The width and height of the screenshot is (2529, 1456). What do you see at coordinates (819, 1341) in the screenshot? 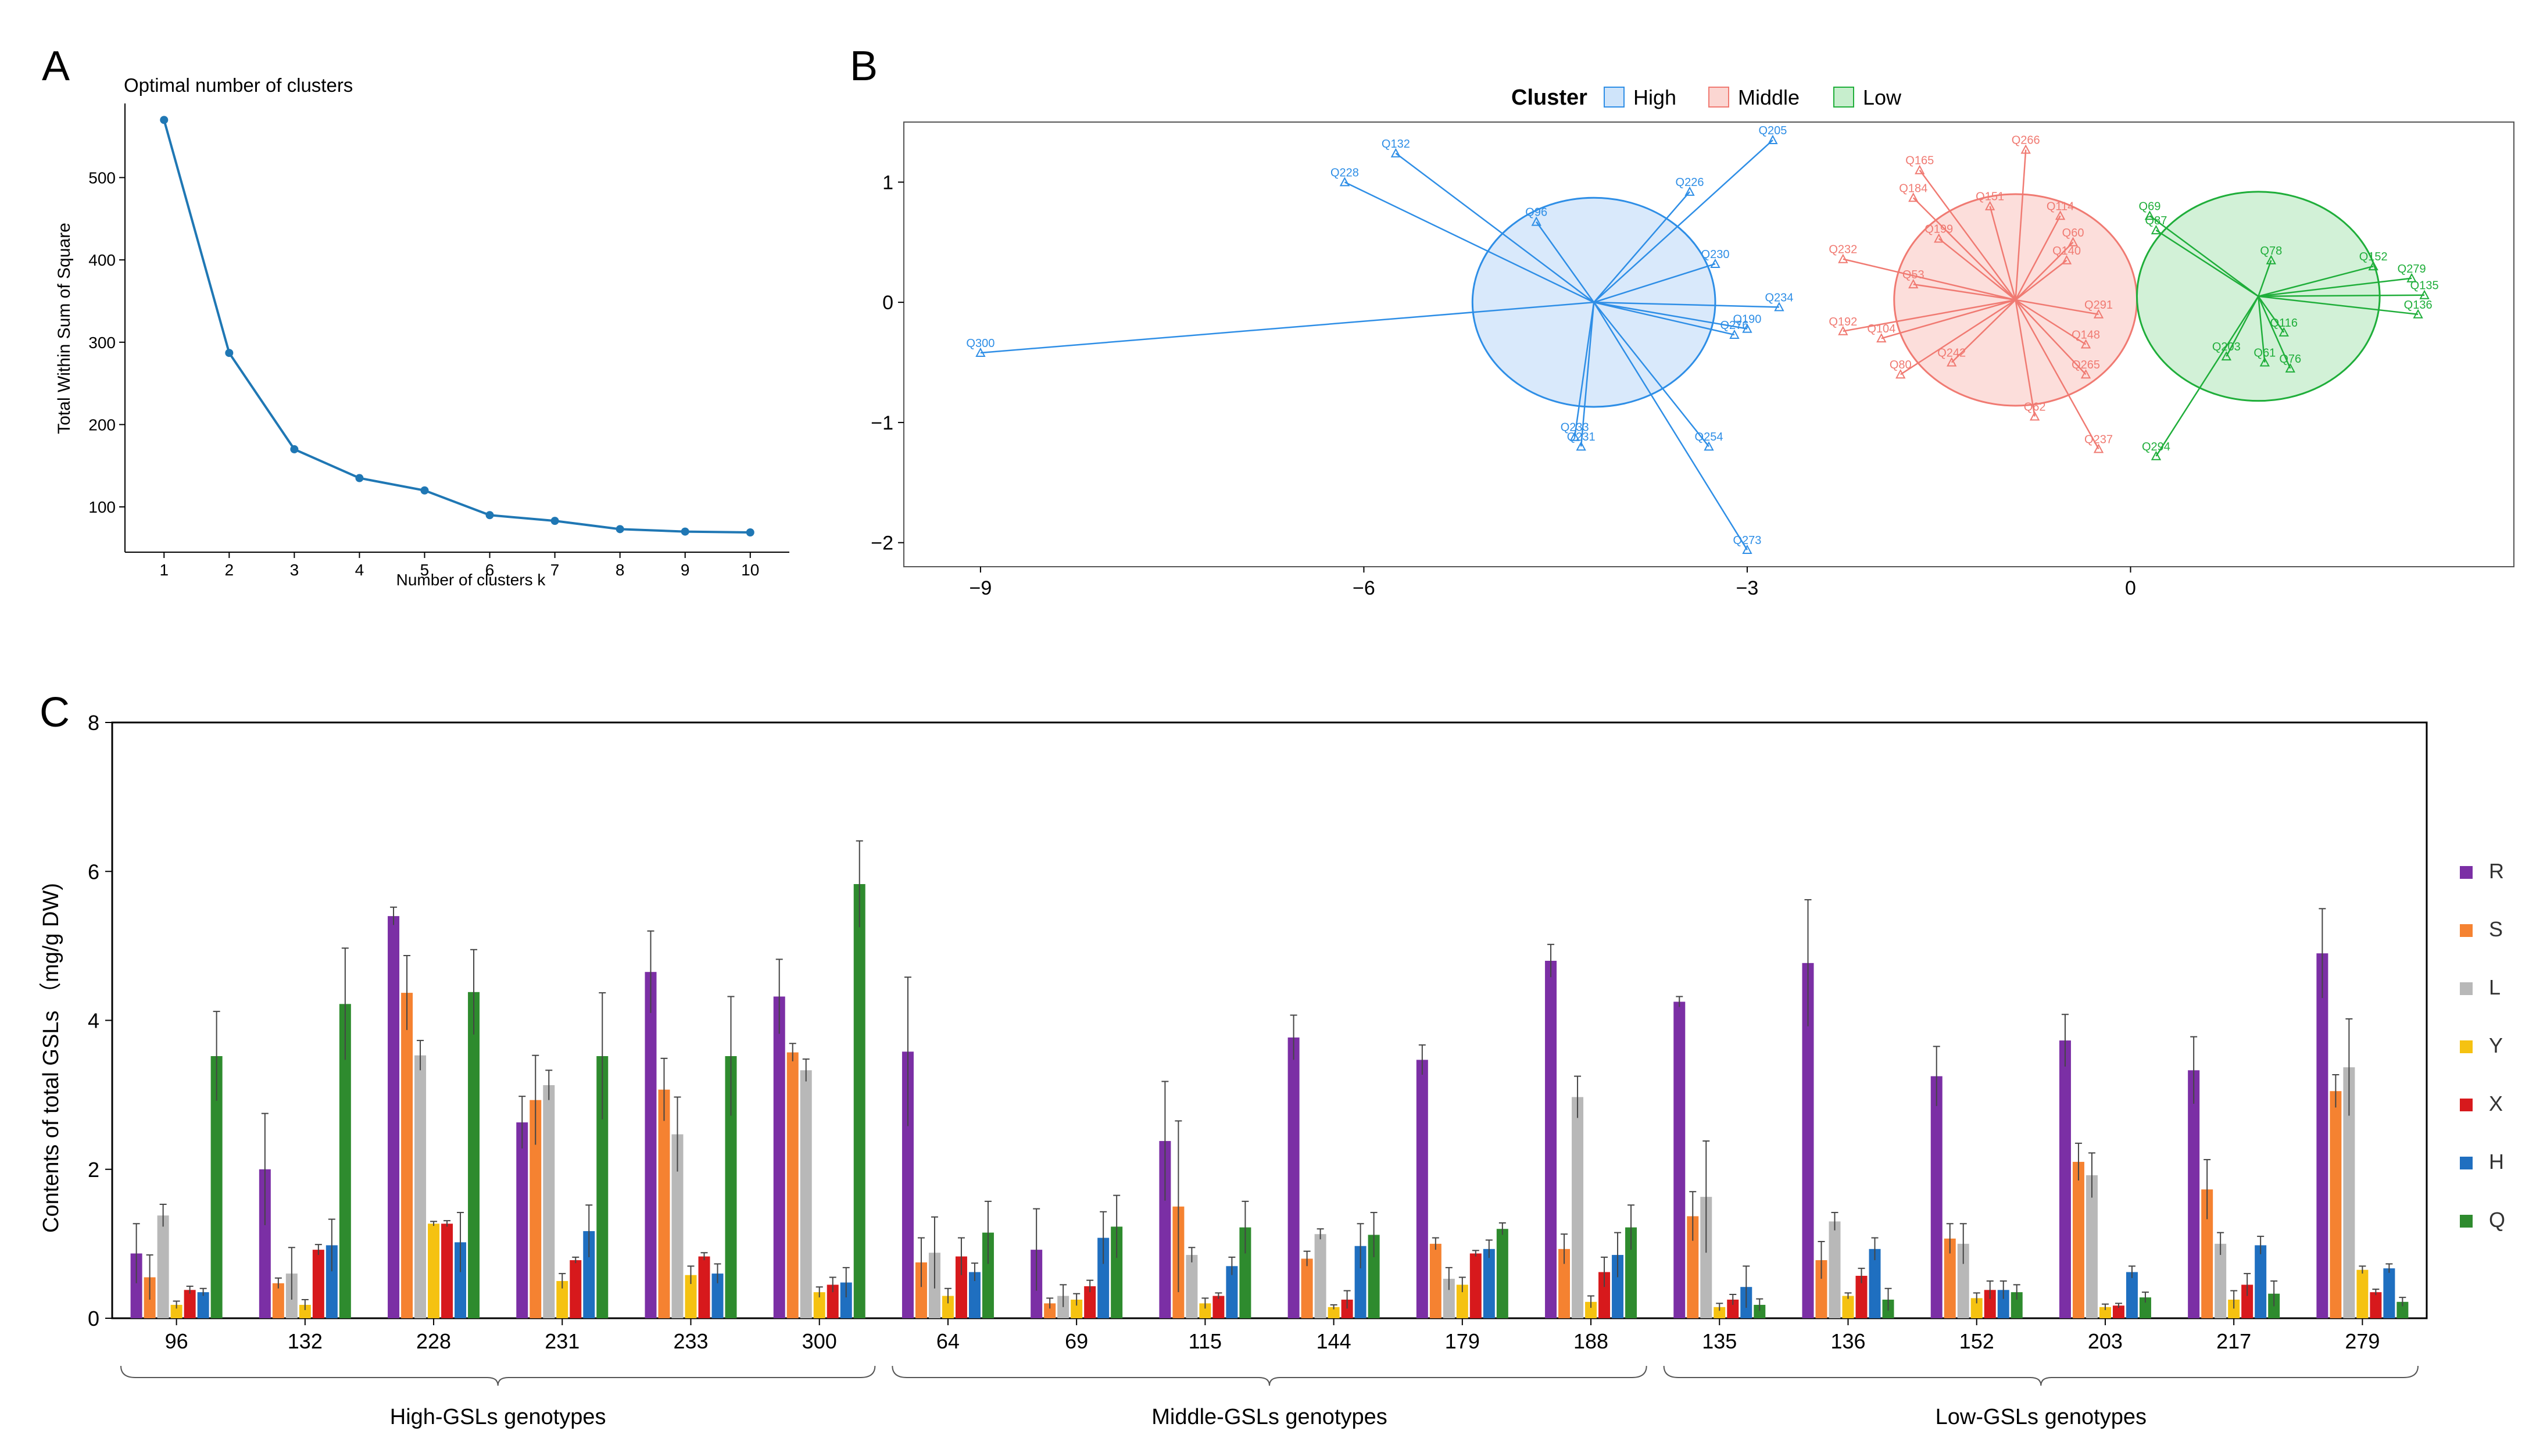
I see `panel-c-xtick-label: 300` at bounding box center [819, 1341].